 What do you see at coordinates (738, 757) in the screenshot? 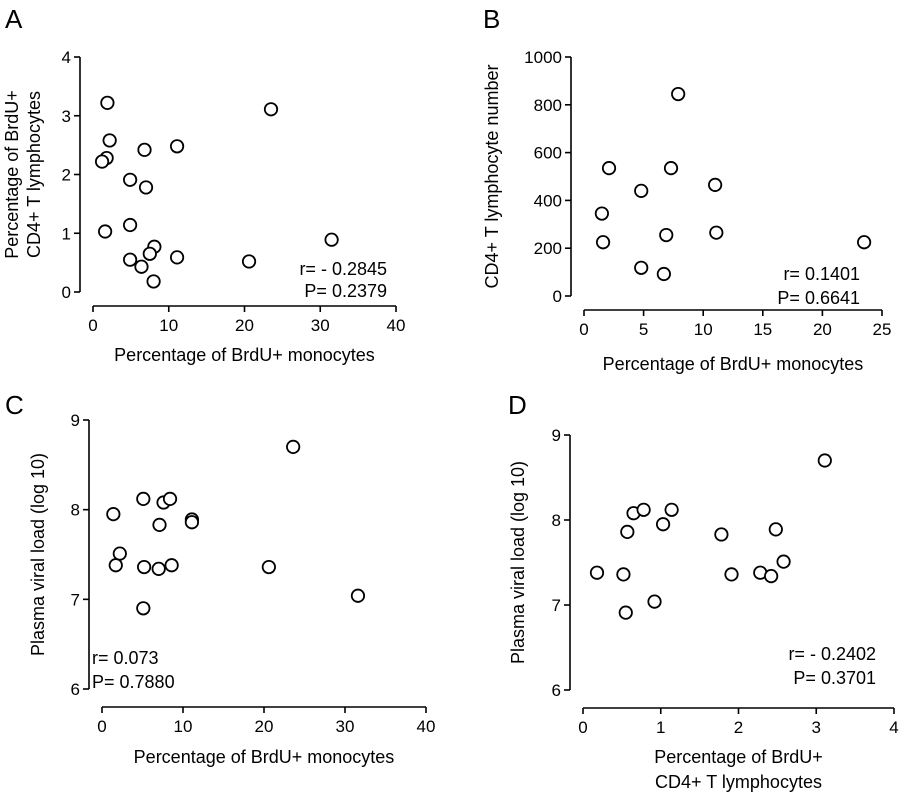
I see `panel-d-x-axis-label: Percentage of BrdU+` at bounding box center [738, 757].